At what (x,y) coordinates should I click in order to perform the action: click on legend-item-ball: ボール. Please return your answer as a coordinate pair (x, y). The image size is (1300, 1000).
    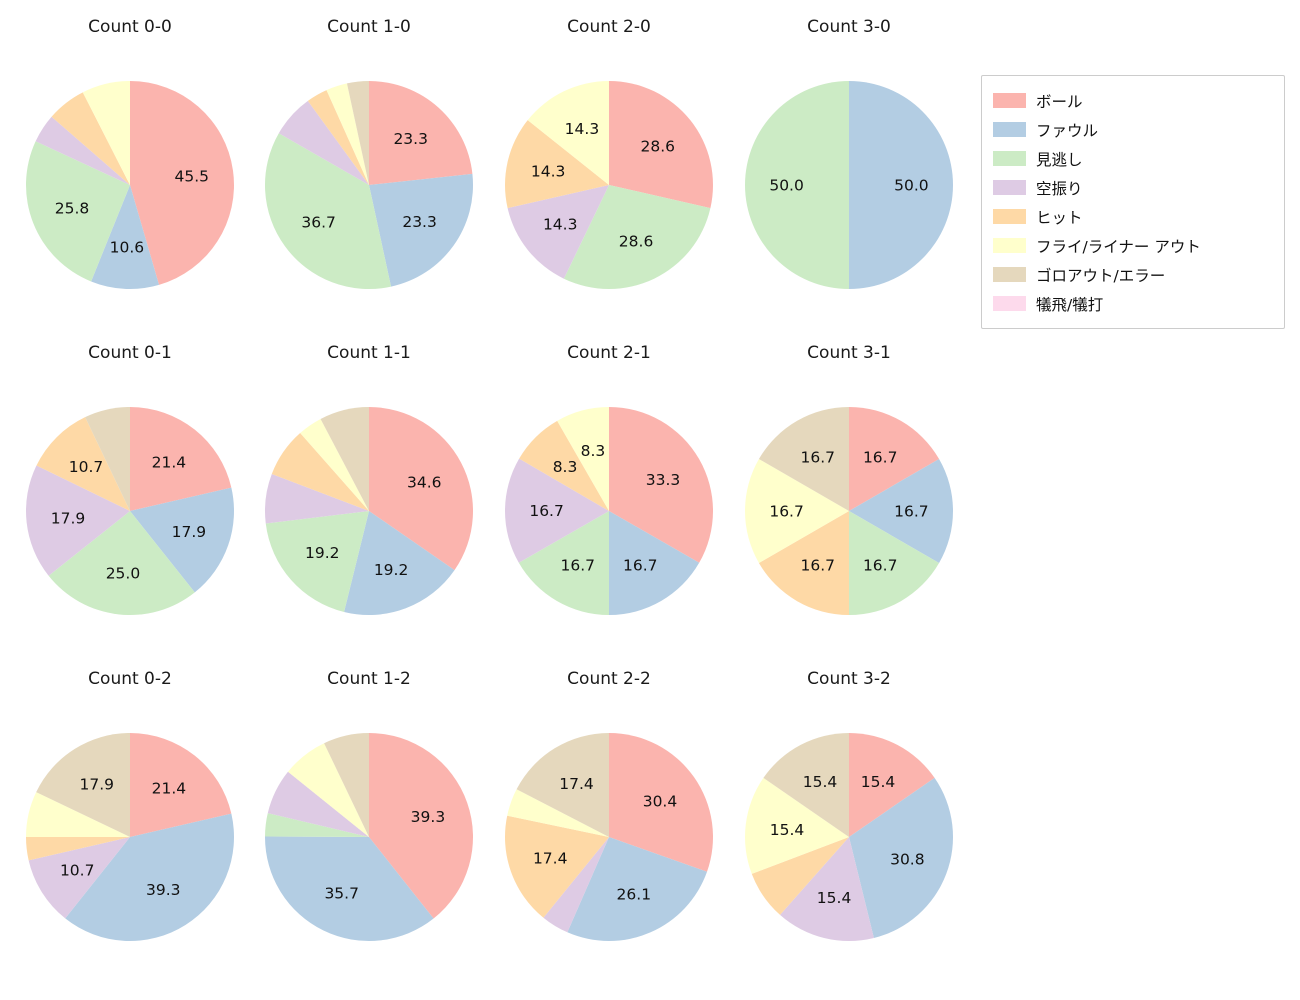
    Looking at the image, I should click on (1133, 100).